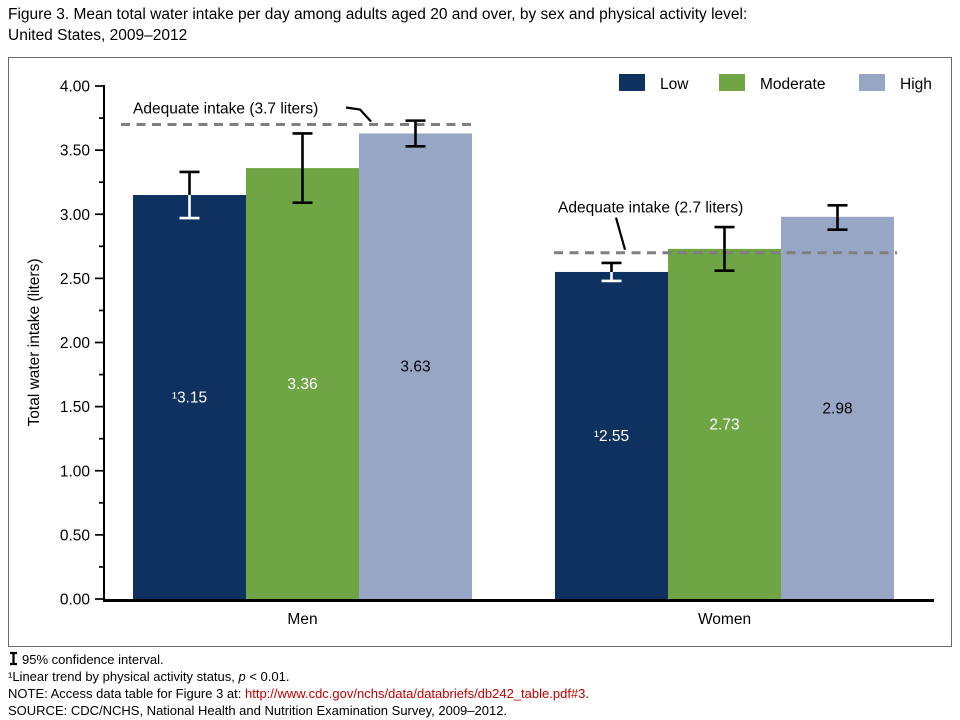 This screenshot has width=960, height=720. Describe the element at coordinates (267, 676) in the screenshot. I see `footnote-trend-after: < 0.01.` at that location.